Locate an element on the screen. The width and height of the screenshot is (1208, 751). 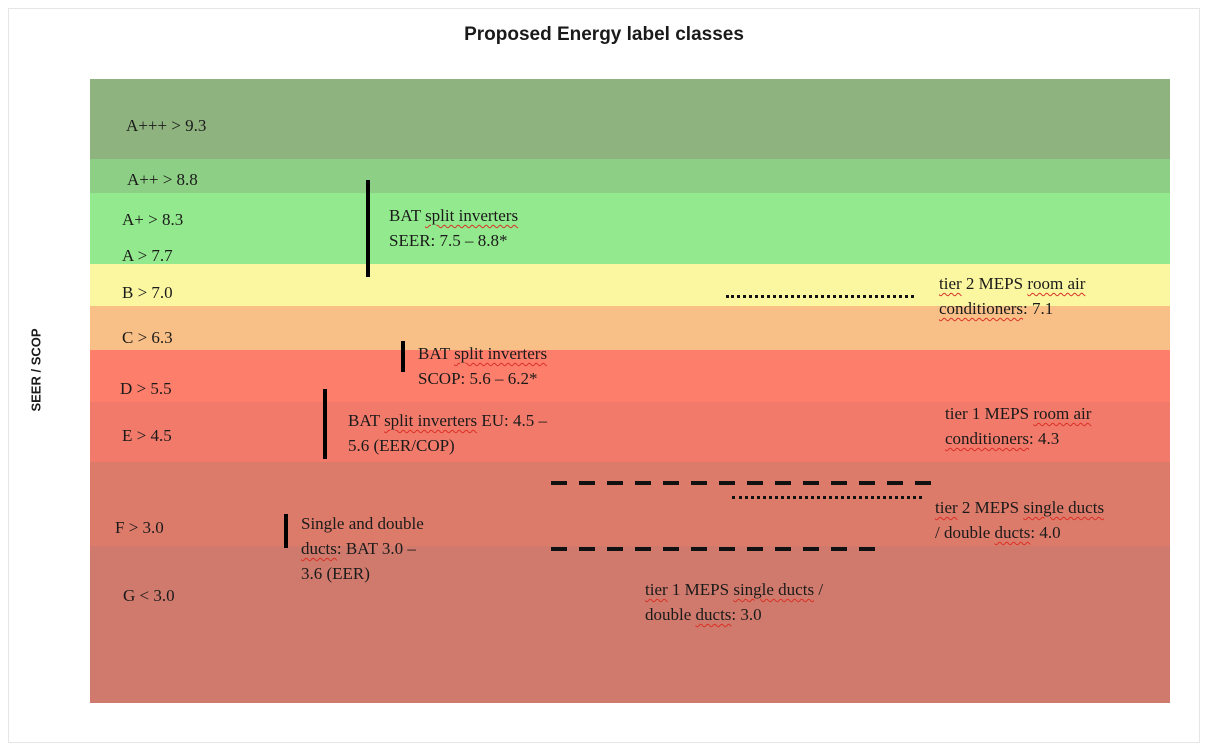
band-c is located at coordinates (630, 328).